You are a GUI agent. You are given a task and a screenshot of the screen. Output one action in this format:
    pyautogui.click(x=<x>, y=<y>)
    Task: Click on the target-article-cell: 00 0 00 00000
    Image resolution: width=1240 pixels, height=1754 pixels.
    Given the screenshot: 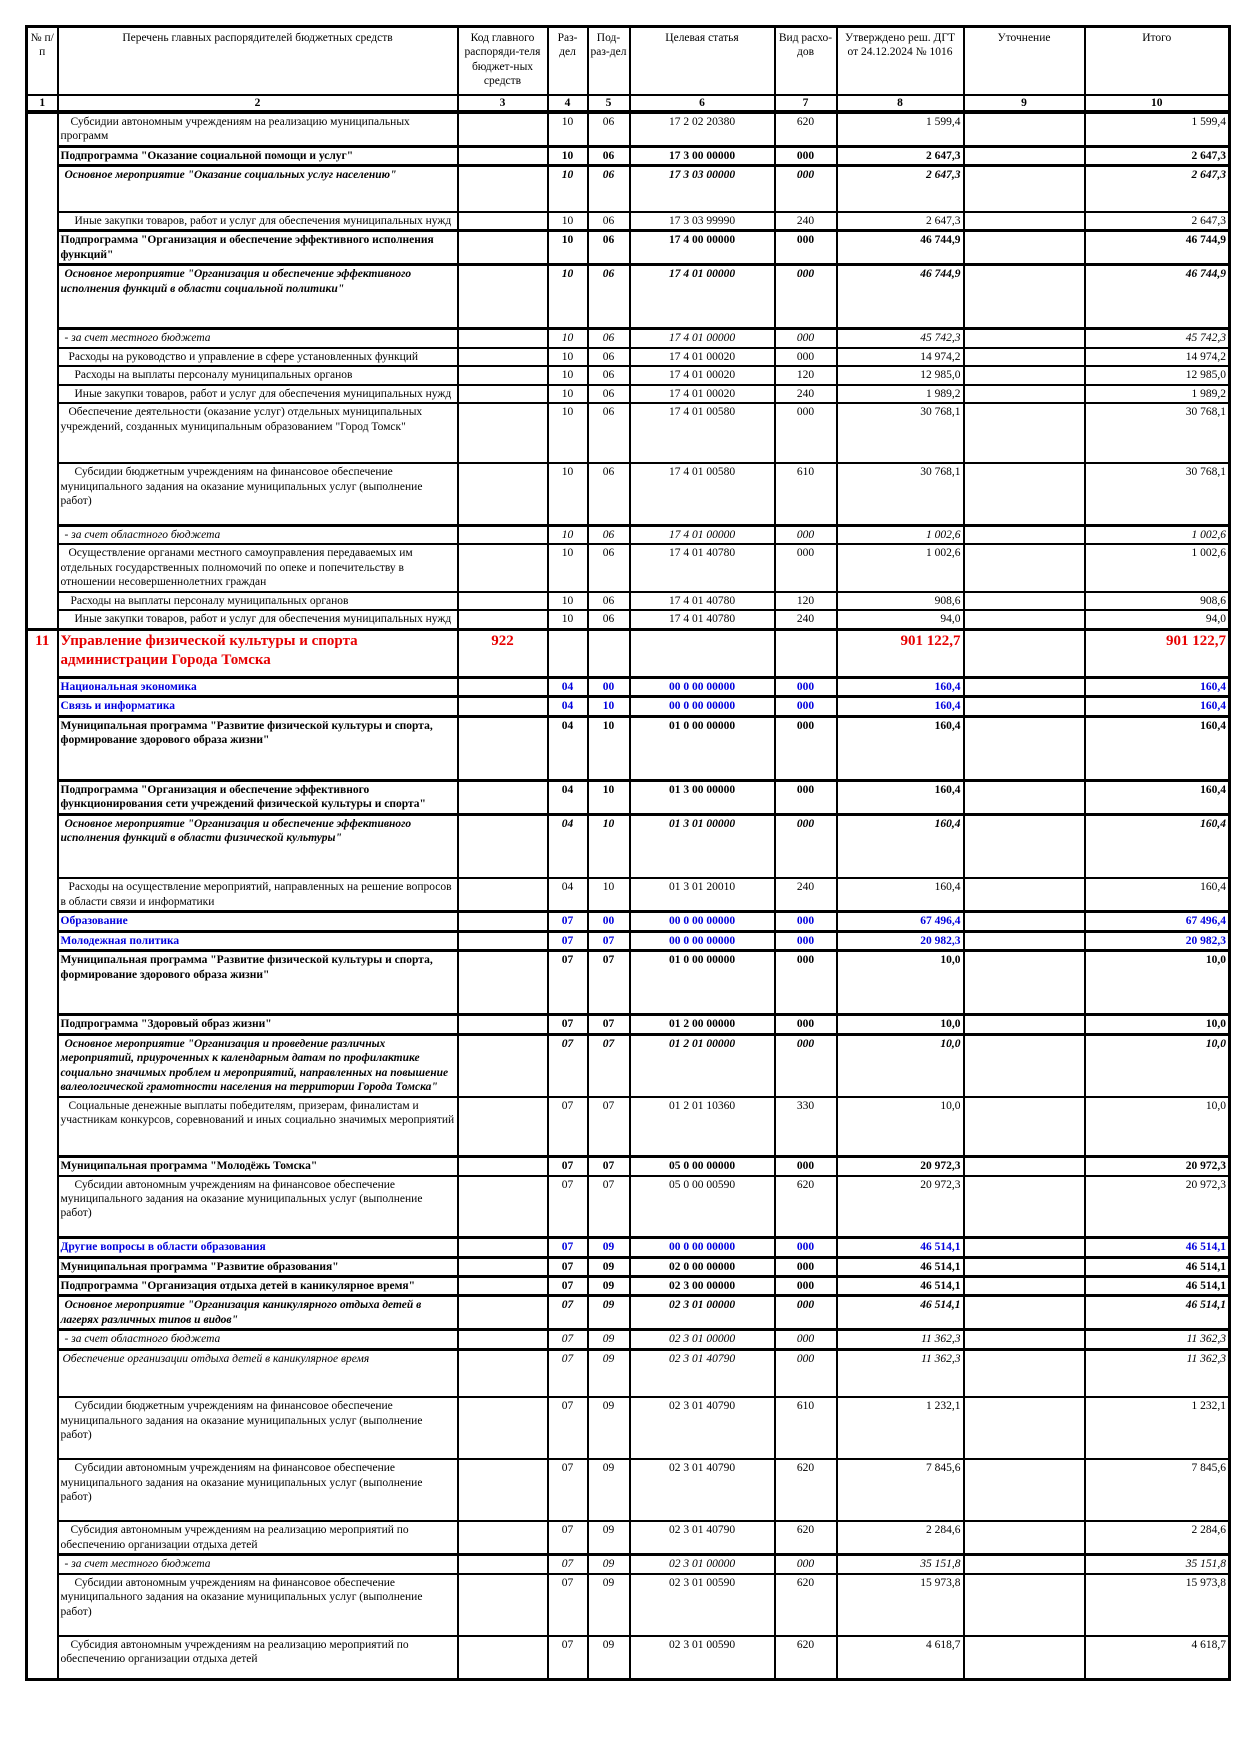 What is the action you would take?
    pyautogui.click(x=702, y=706)
    